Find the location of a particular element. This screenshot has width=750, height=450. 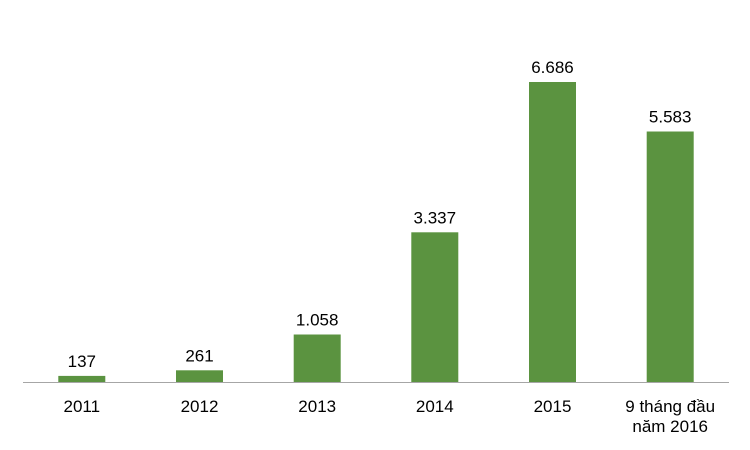

data-label-2: 261 is located at coordinates (199, 355).